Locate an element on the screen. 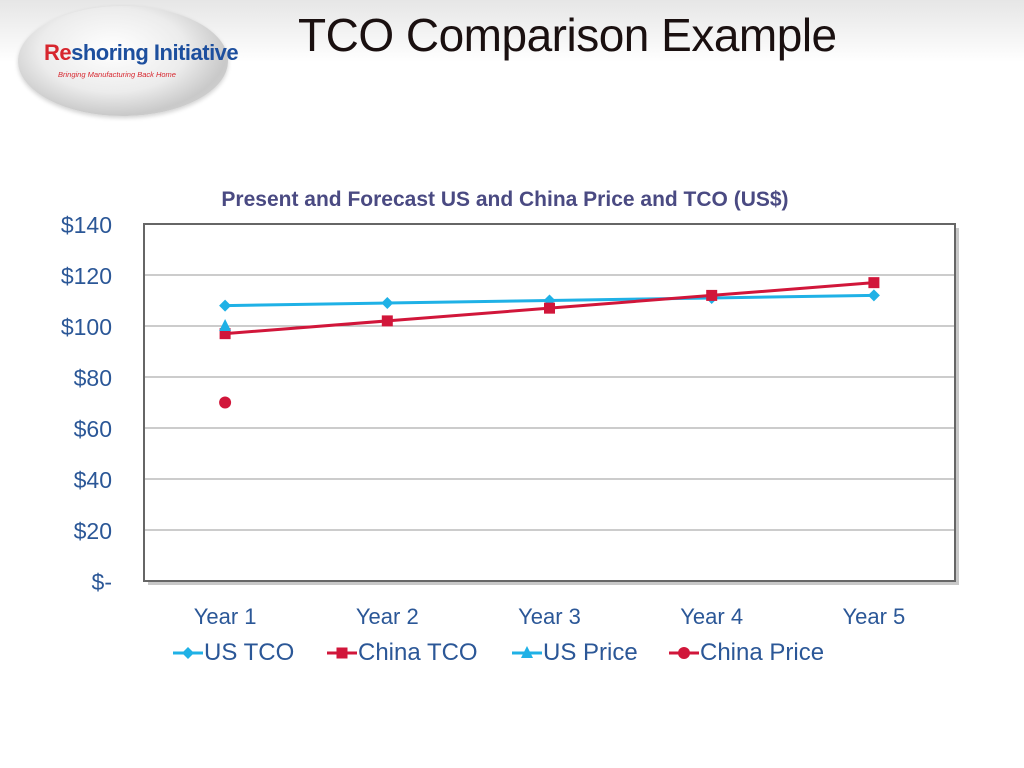 The image size is (1024, 768). legend-item-us-price: US Price is located at coordinates (574, 653).